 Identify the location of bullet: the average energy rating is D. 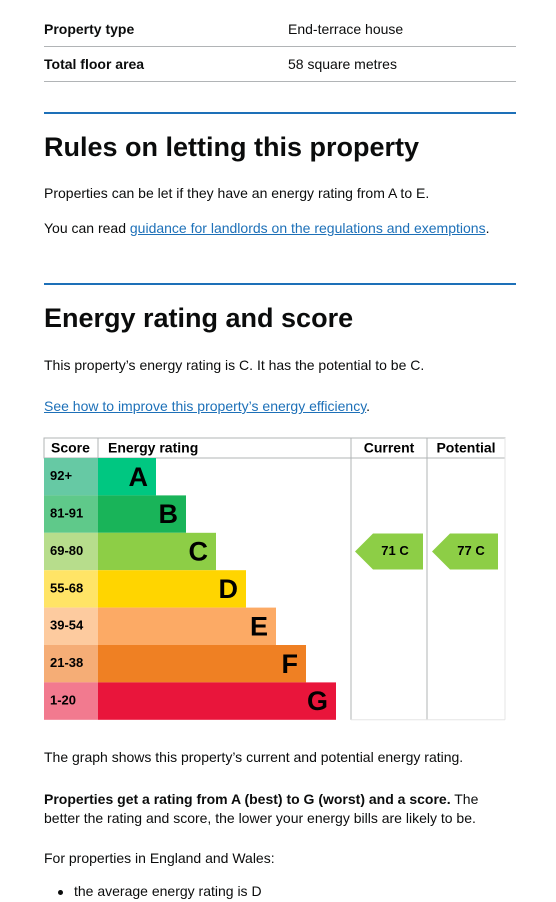
(160, 891).